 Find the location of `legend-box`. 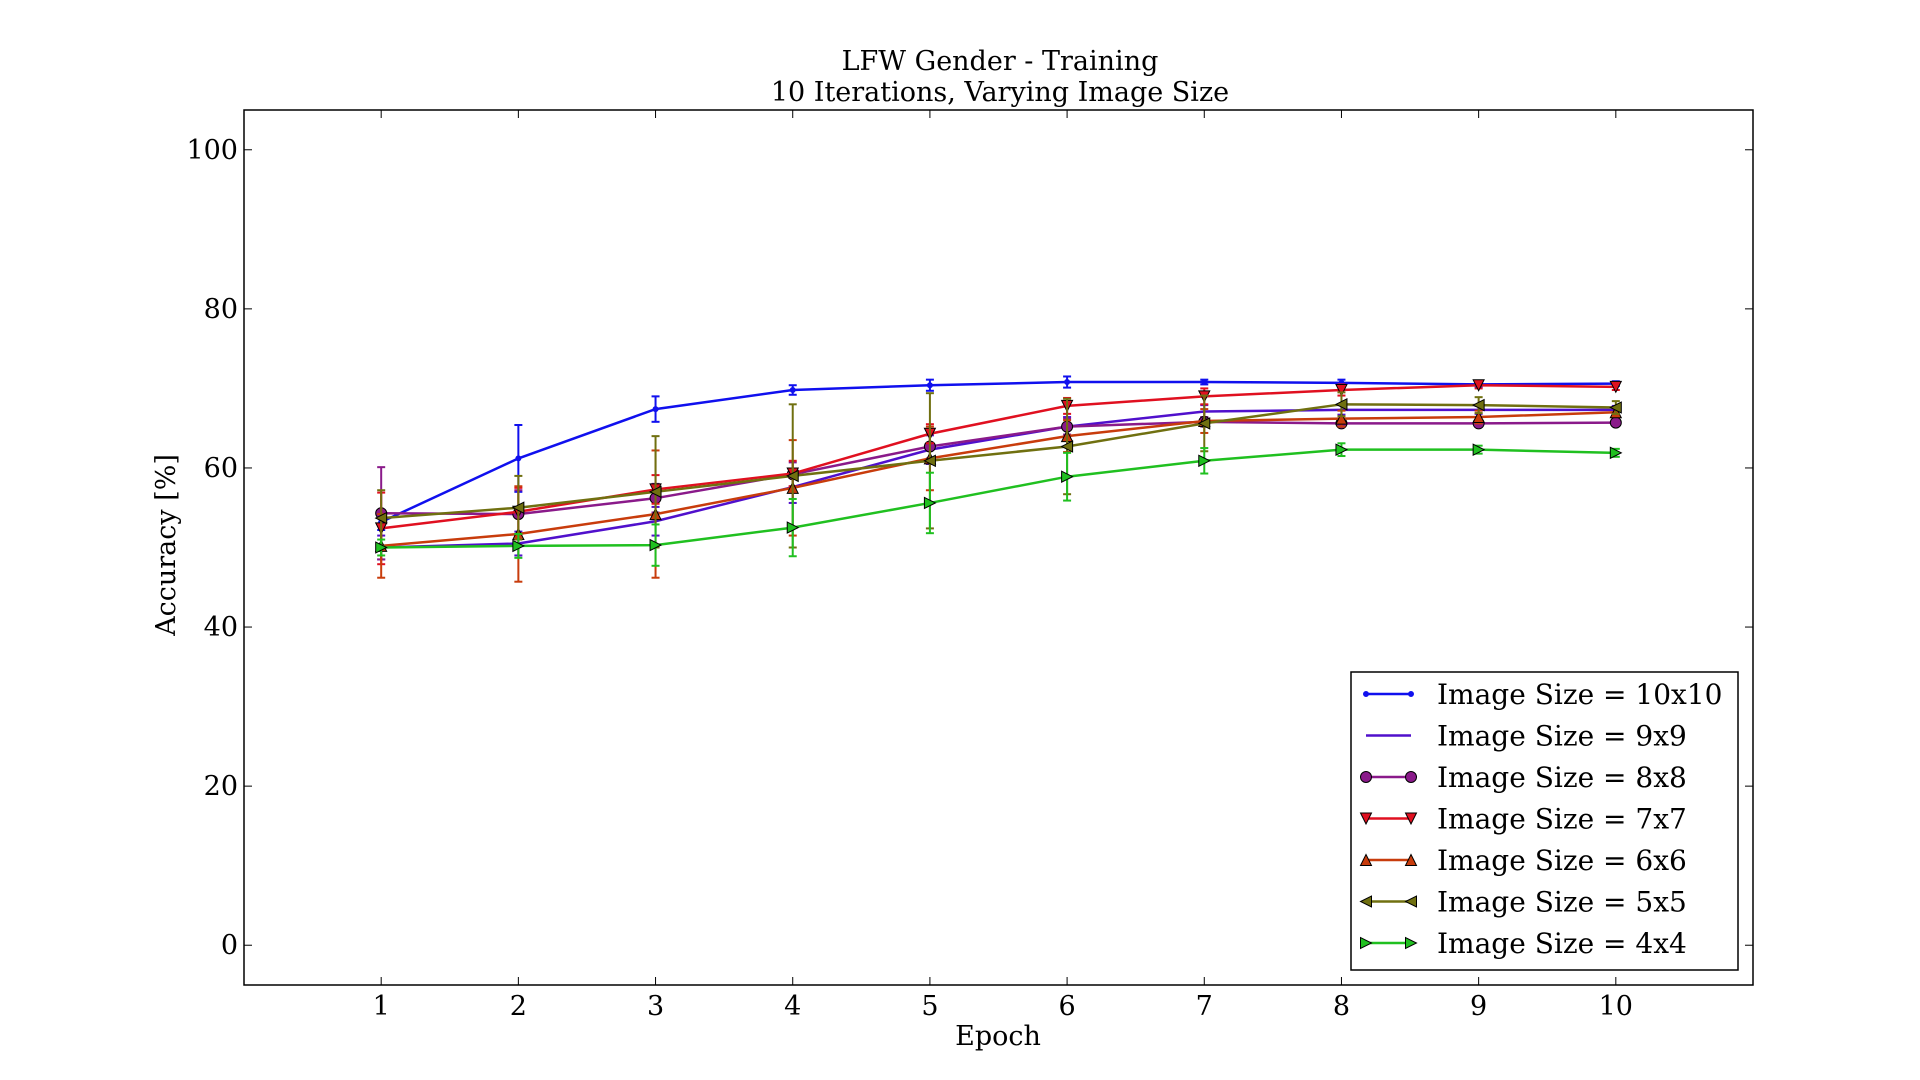

legend-box is located at coordinates (1544, 821).